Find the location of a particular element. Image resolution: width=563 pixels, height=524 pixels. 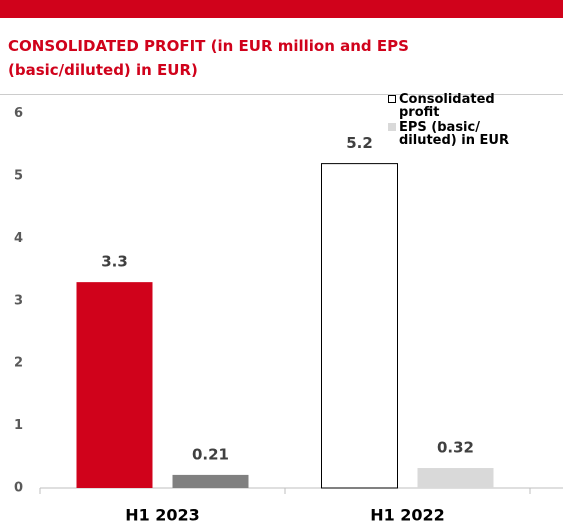

x-tick-label: H1 2022 is located at coordinates (407, 515).